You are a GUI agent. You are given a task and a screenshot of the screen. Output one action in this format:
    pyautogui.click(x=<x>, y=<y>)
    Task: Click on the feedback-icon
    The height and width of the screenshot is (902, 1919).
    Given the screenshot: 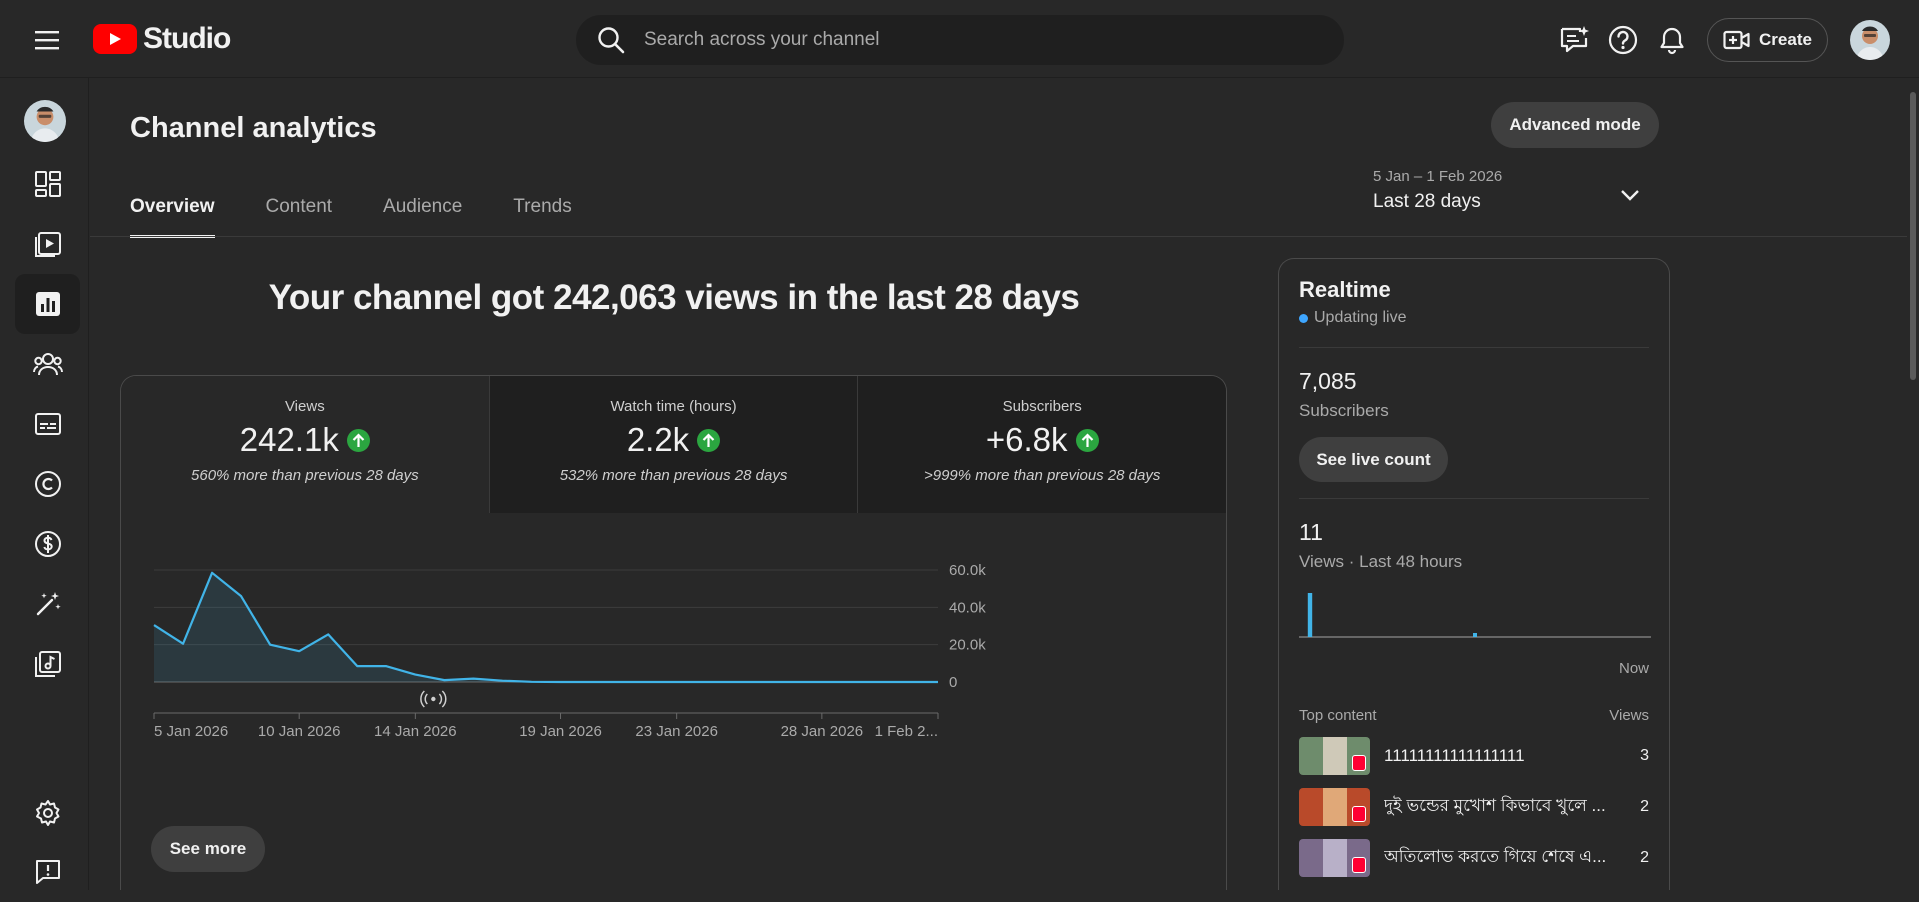 What is the action you would take?
    pyautogui.click(x=48, y=872)
    